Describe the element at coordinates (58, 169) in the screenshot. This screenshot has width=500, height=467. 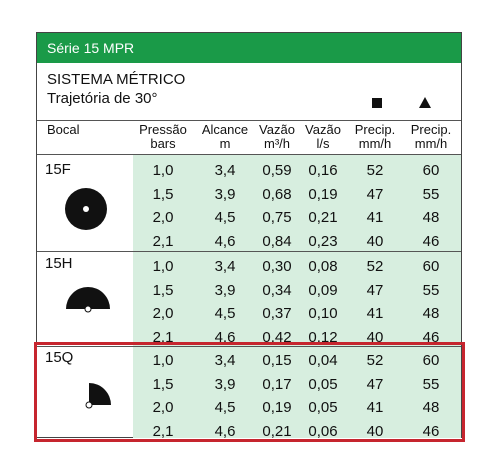
I see `nozzle-label: 15F` at that location.